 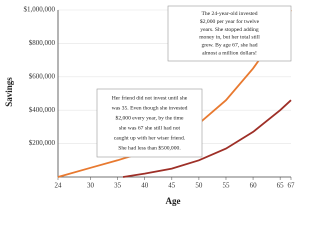 I want to click on annotation-text: Her friend did not invest until she, so click(x=150, y=97).